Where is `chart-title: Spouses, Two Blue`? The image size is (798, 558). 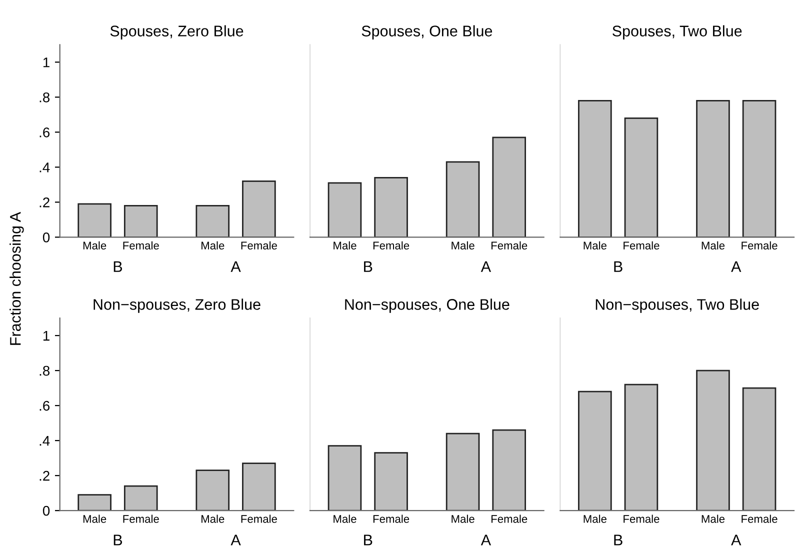 chart-title: Spouses, Two Blue is located at coordinates (677, 32).